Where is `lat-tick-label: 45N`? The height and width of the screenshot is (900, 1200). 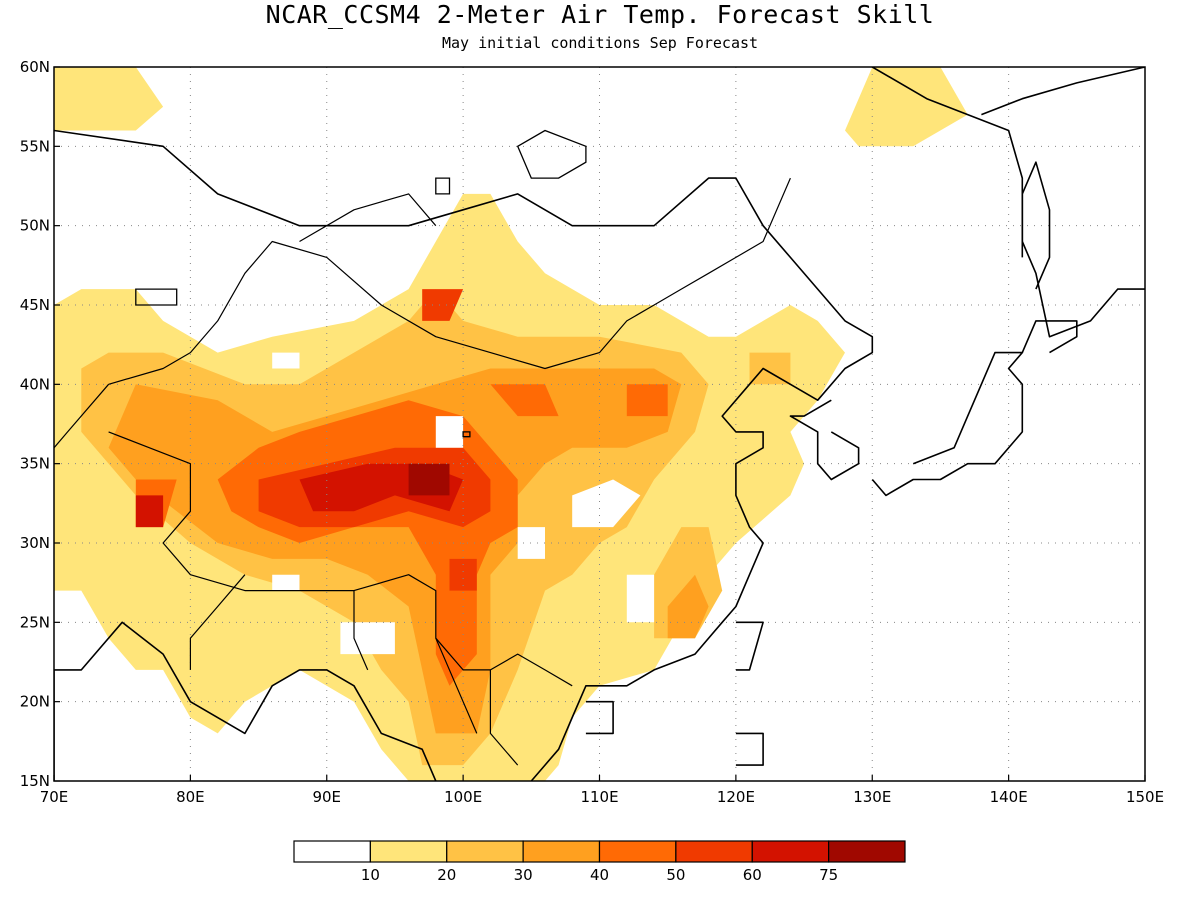 lat-tick-label: 45N is located at coordinates (35, 305).